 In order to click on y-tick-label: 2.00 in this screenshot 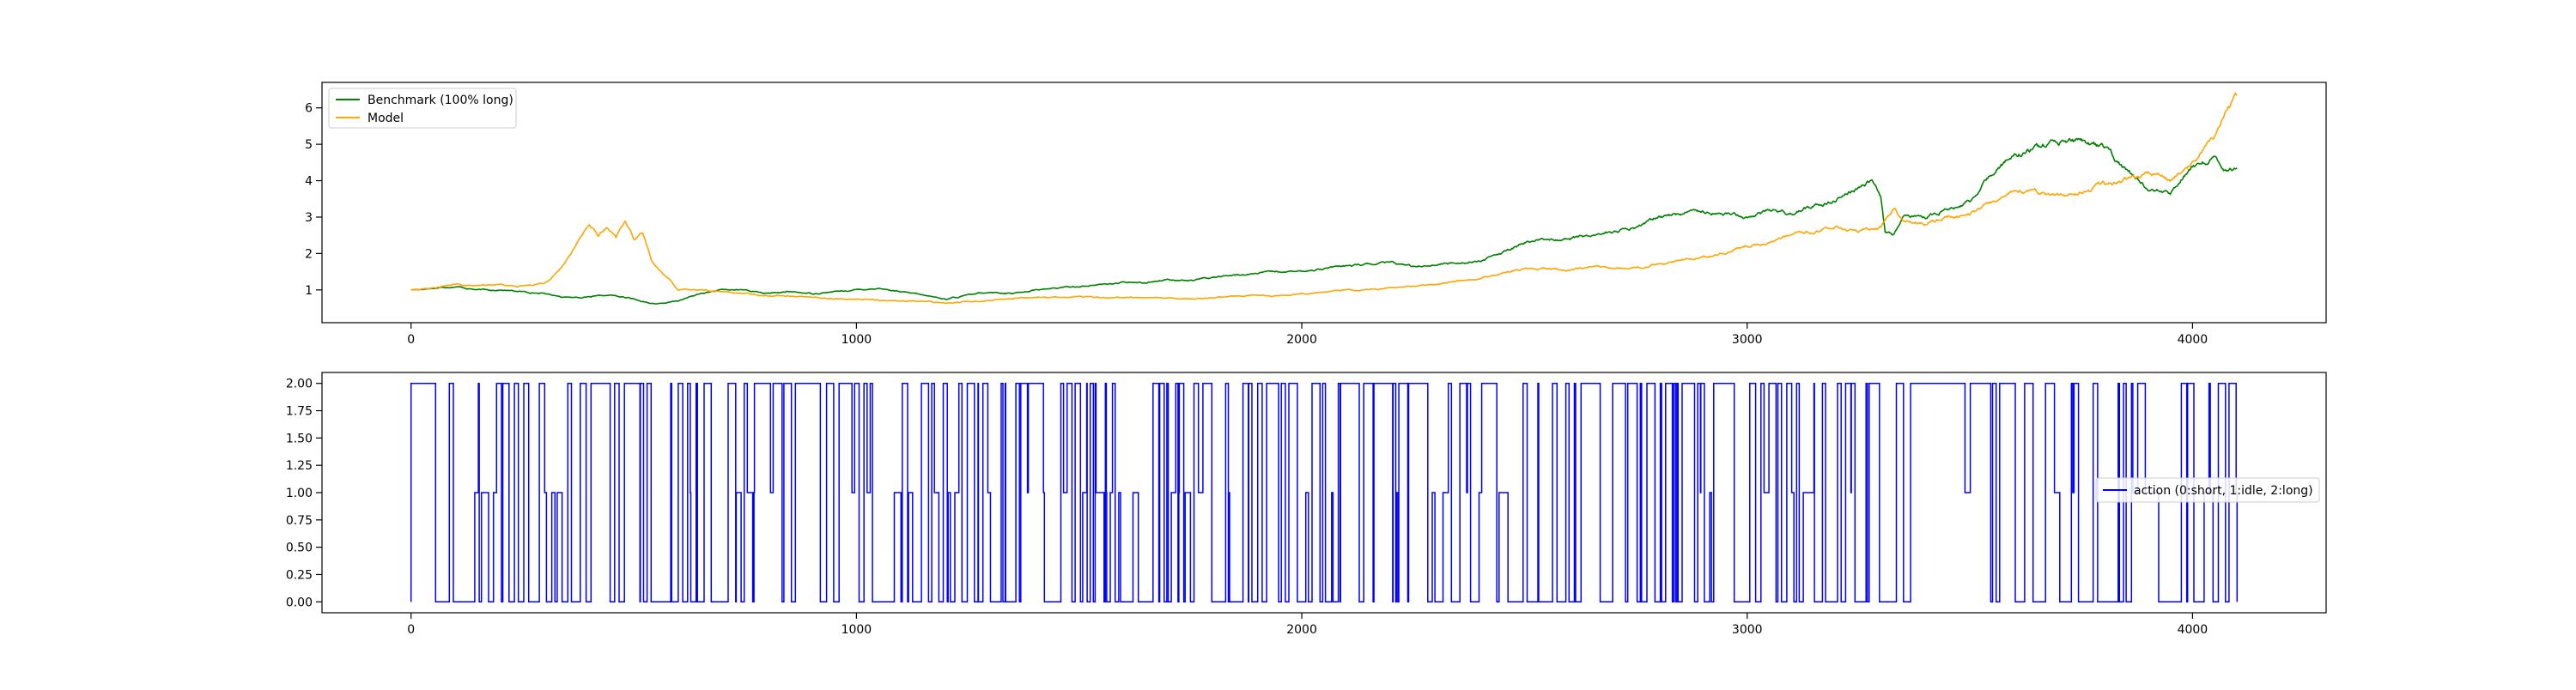, I will do `click(300, 384)`.